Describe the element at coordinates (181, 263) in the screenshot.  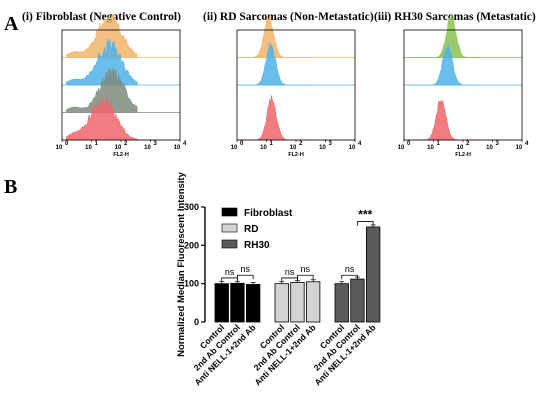
I see `y-axis-label: Normalized Median Fluorescent Intensity` at that location.